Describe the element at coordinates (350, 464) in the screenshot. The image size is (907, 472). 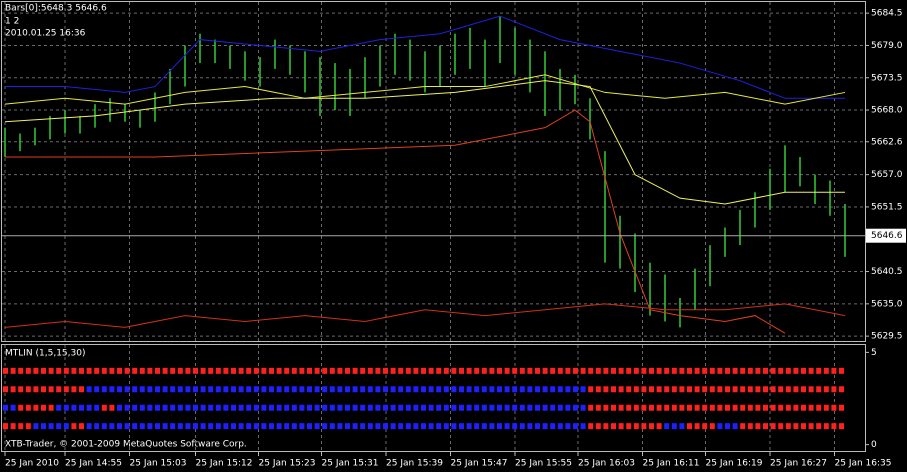
I see `x-tick-label: 25 Jan 15:31` at that location.